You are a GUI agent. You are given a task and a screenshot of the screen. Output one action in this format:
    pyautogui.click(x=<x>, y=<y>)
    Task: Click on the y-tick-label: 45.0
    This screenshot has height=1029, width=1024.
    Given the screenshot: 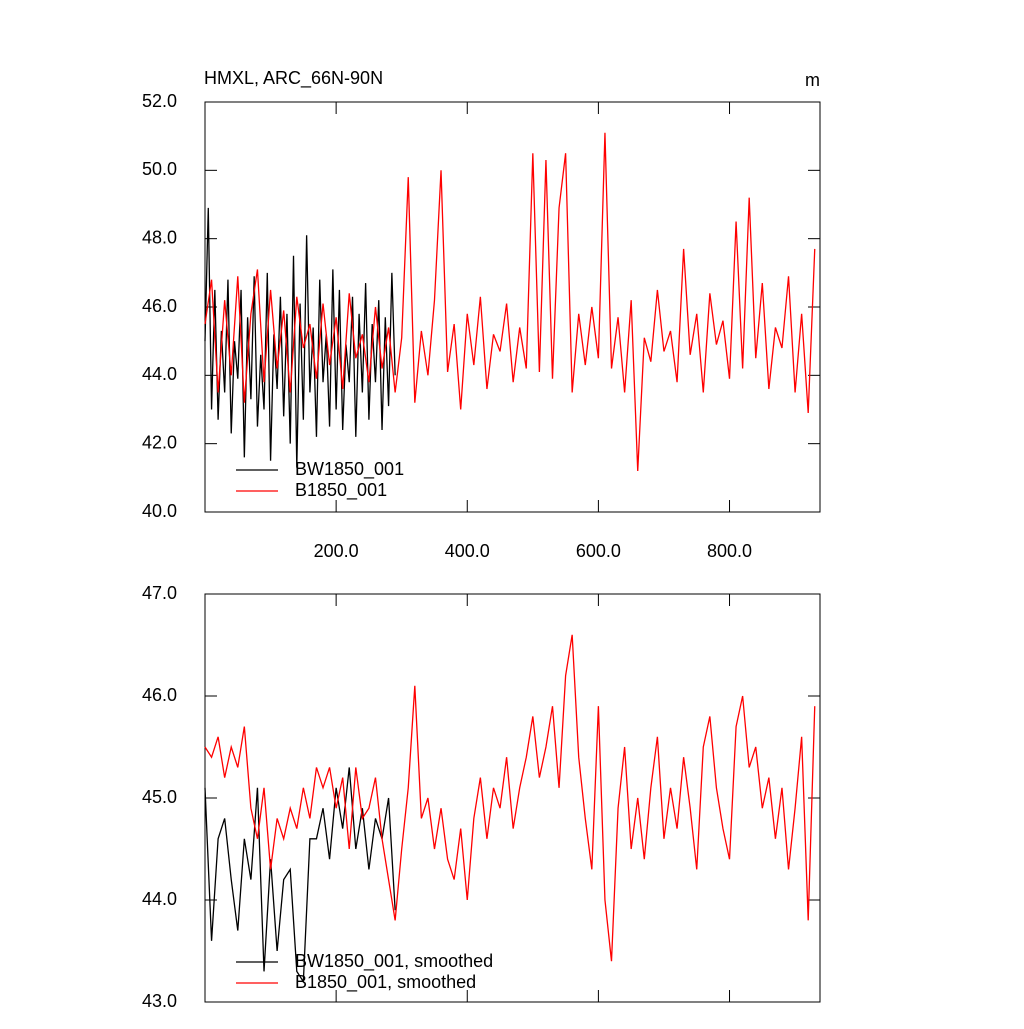 What is the action you would take?
    pyautogui.click(x=159, y=797)
    